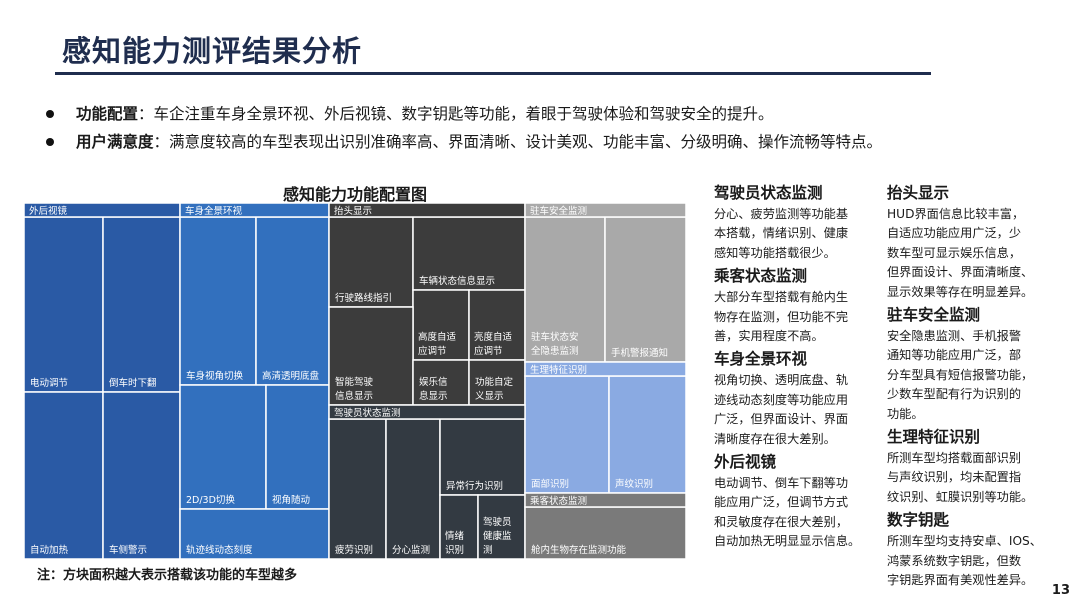 The height and width of the screenshot is (608, 1080). What do you see at coordinates (954, 477) in the screenshot?
I see `section-line: 与声纹识别，均未配置指` at bounding box center [954, 477].